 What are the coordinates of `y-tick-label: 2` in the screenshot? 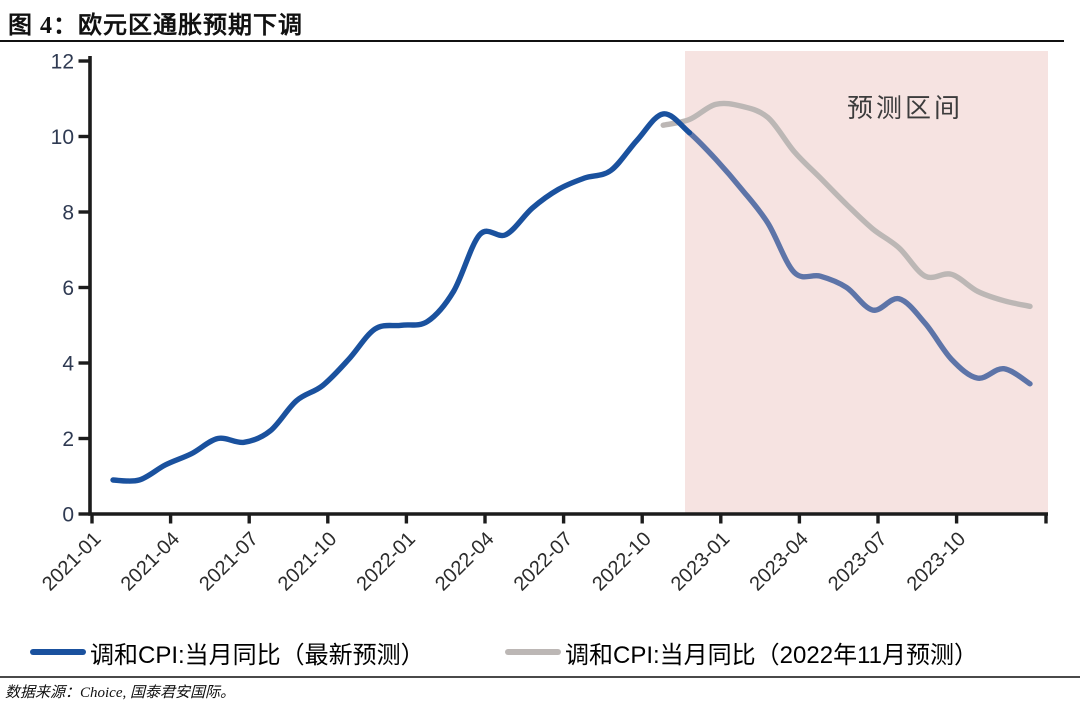 It's located at (68, 439).